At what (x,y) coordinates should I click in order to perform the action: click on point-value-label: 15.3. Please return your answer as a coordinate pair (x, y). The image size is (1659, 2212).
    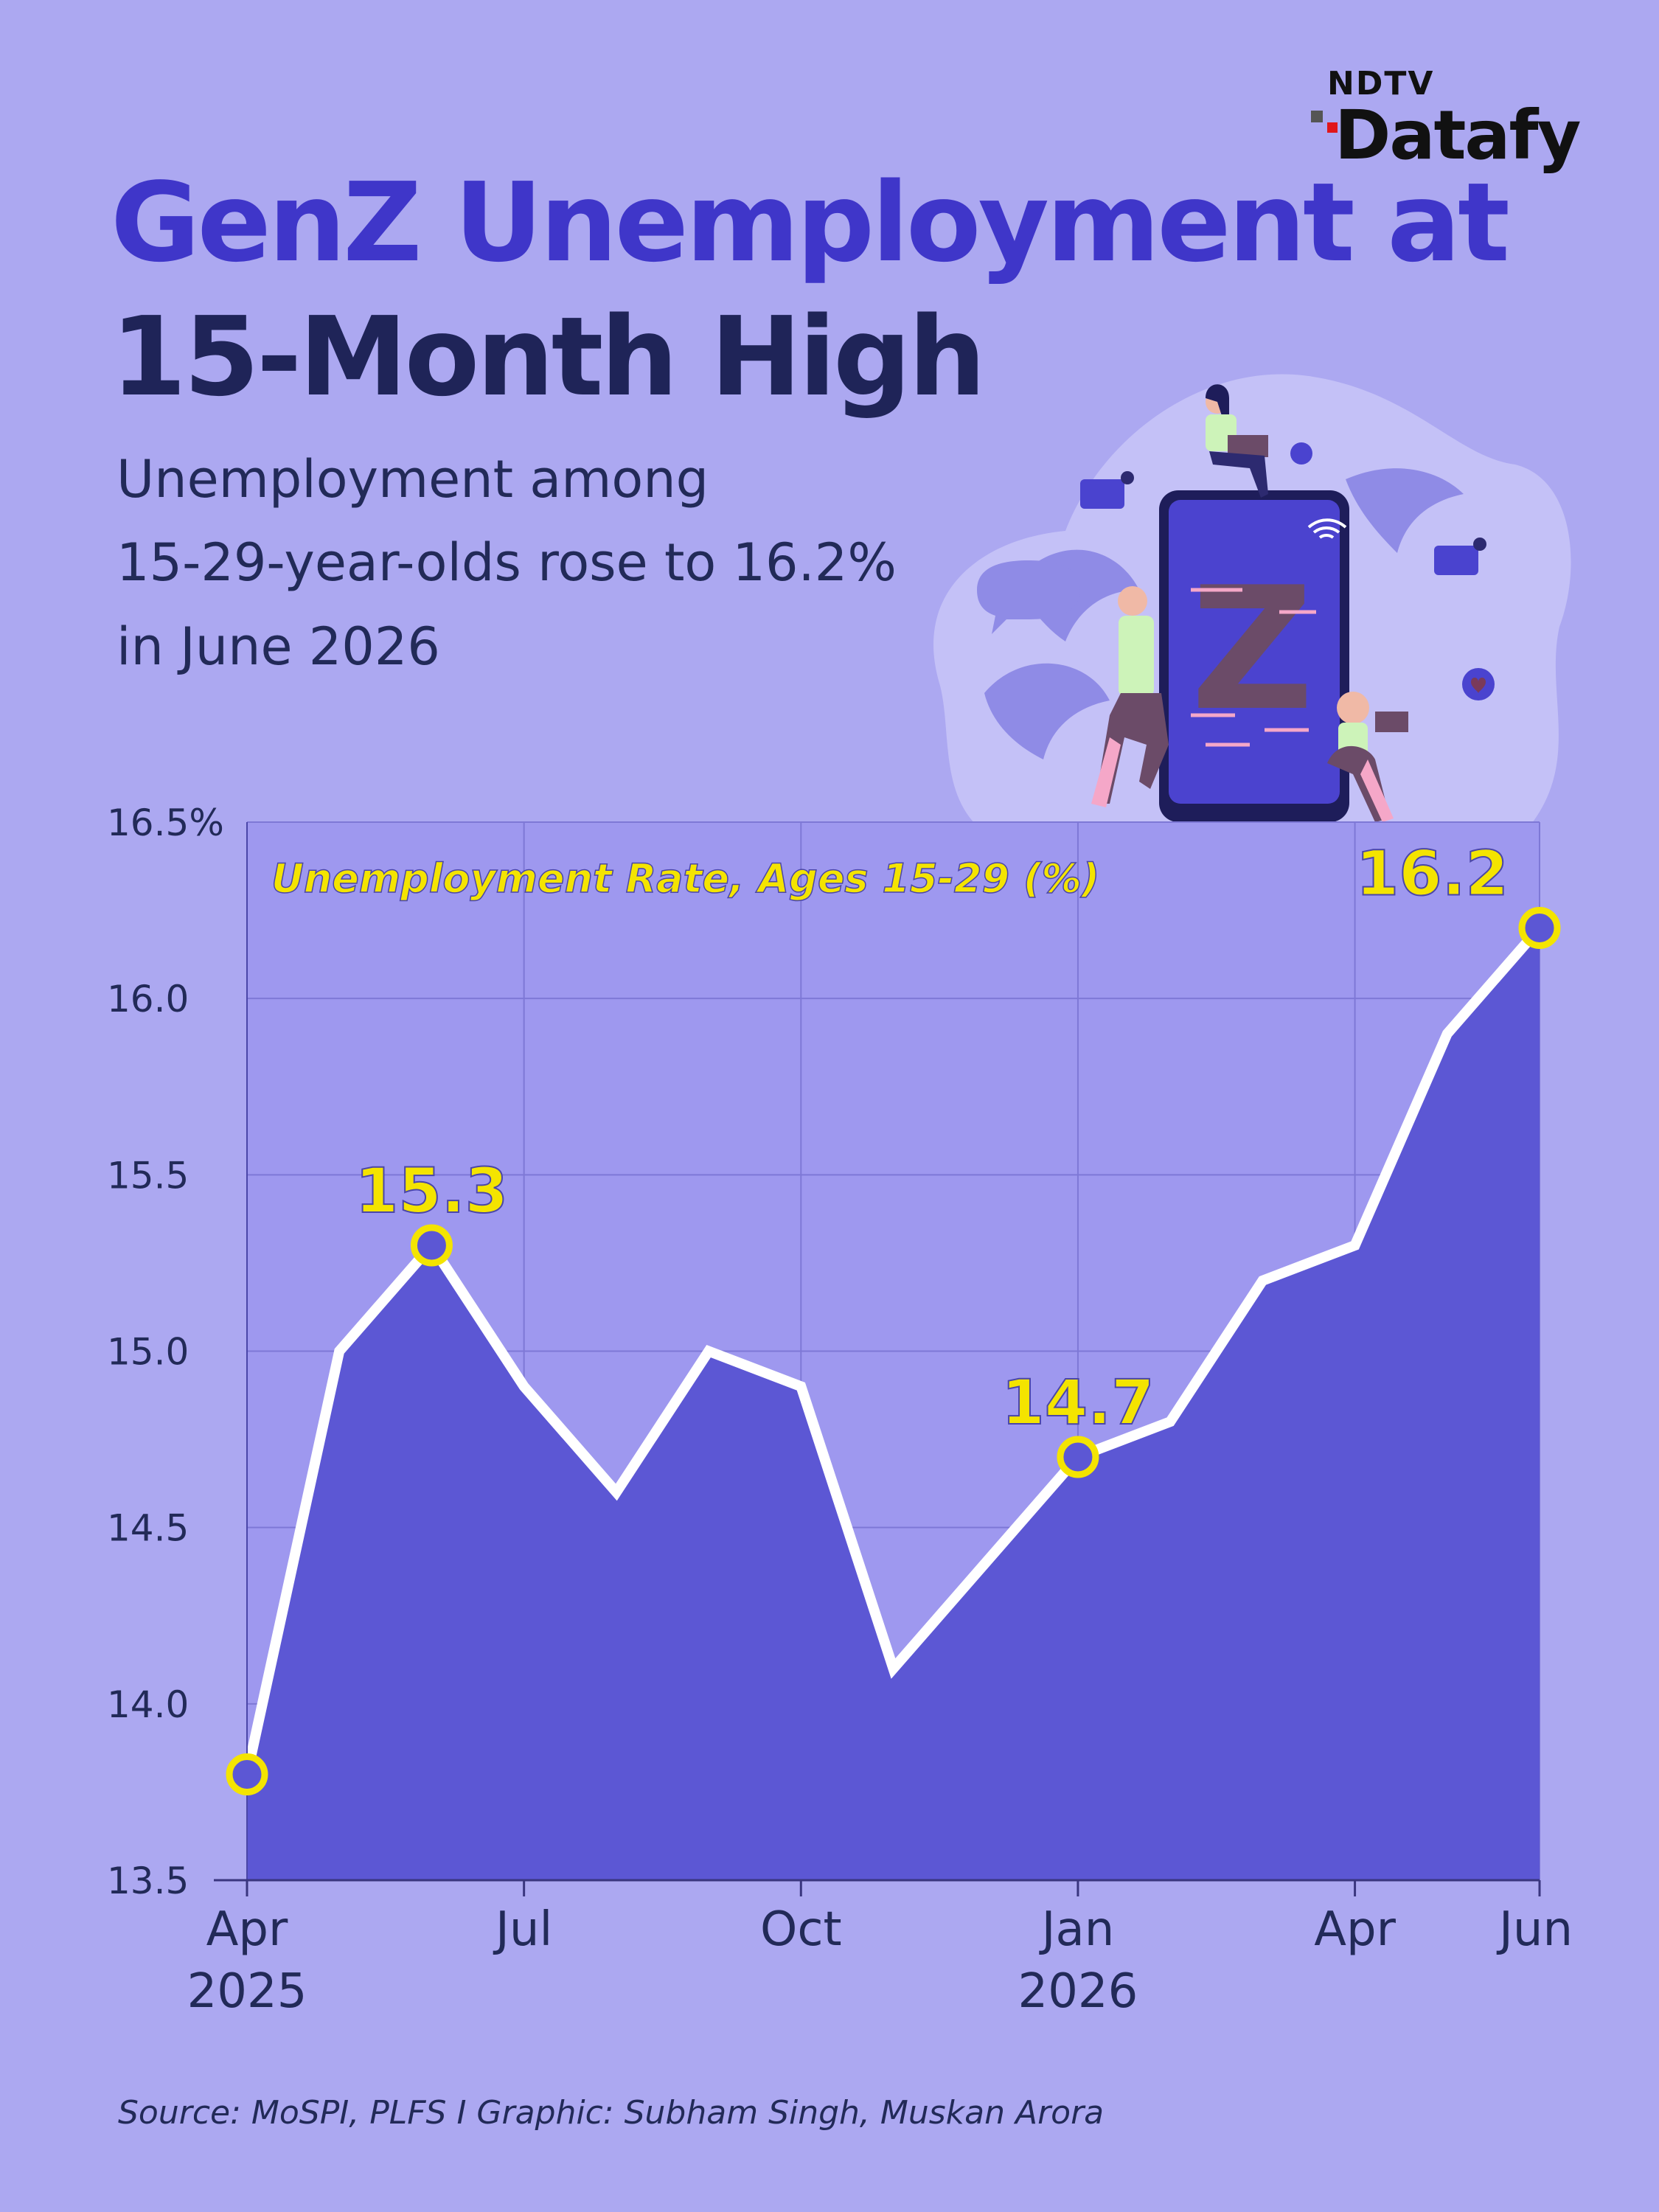
    Looking at the image, I should click on (431, 1191).